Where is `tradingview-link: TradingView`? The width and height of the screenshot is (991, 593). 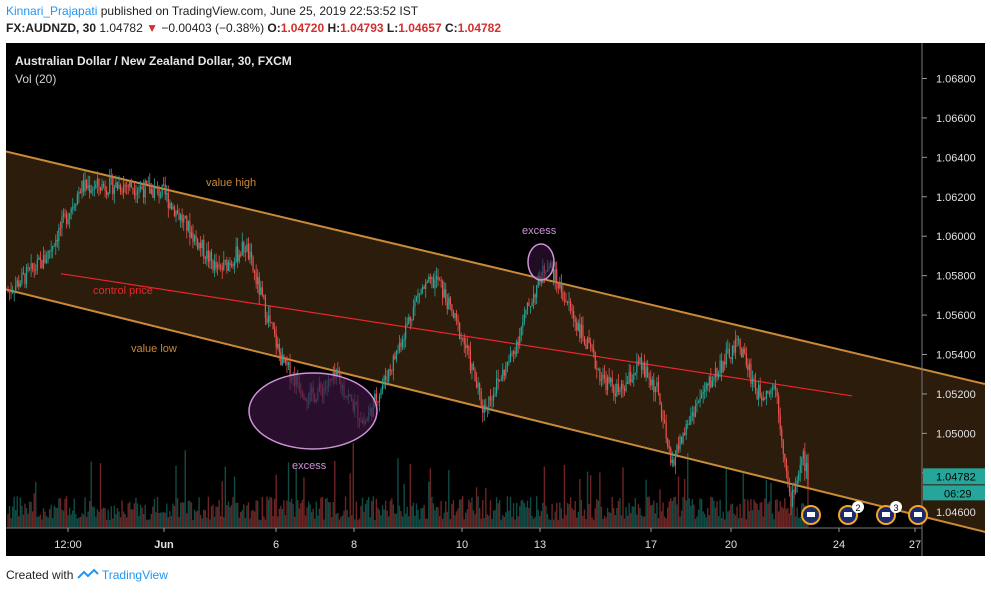 tradingview-link: TradingView is located at coordinates (134, 575).